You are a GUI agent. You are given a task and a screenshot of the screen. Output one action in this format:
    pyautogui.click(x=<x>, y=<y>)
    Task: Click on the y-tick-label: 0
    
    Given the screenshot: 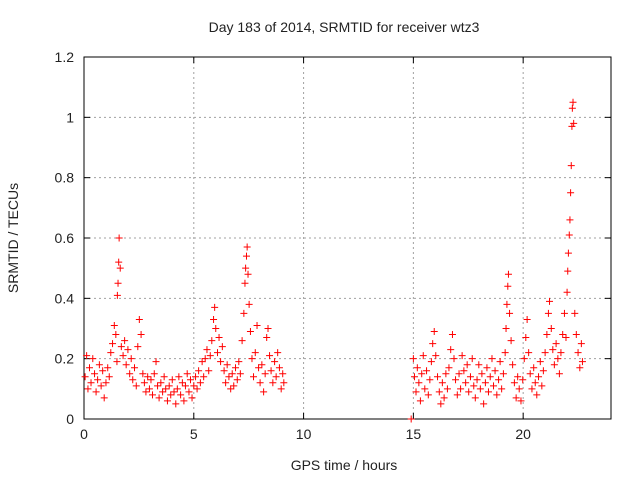 What is the action you would take?
    pyautogui.click(x=70, y=419)
    